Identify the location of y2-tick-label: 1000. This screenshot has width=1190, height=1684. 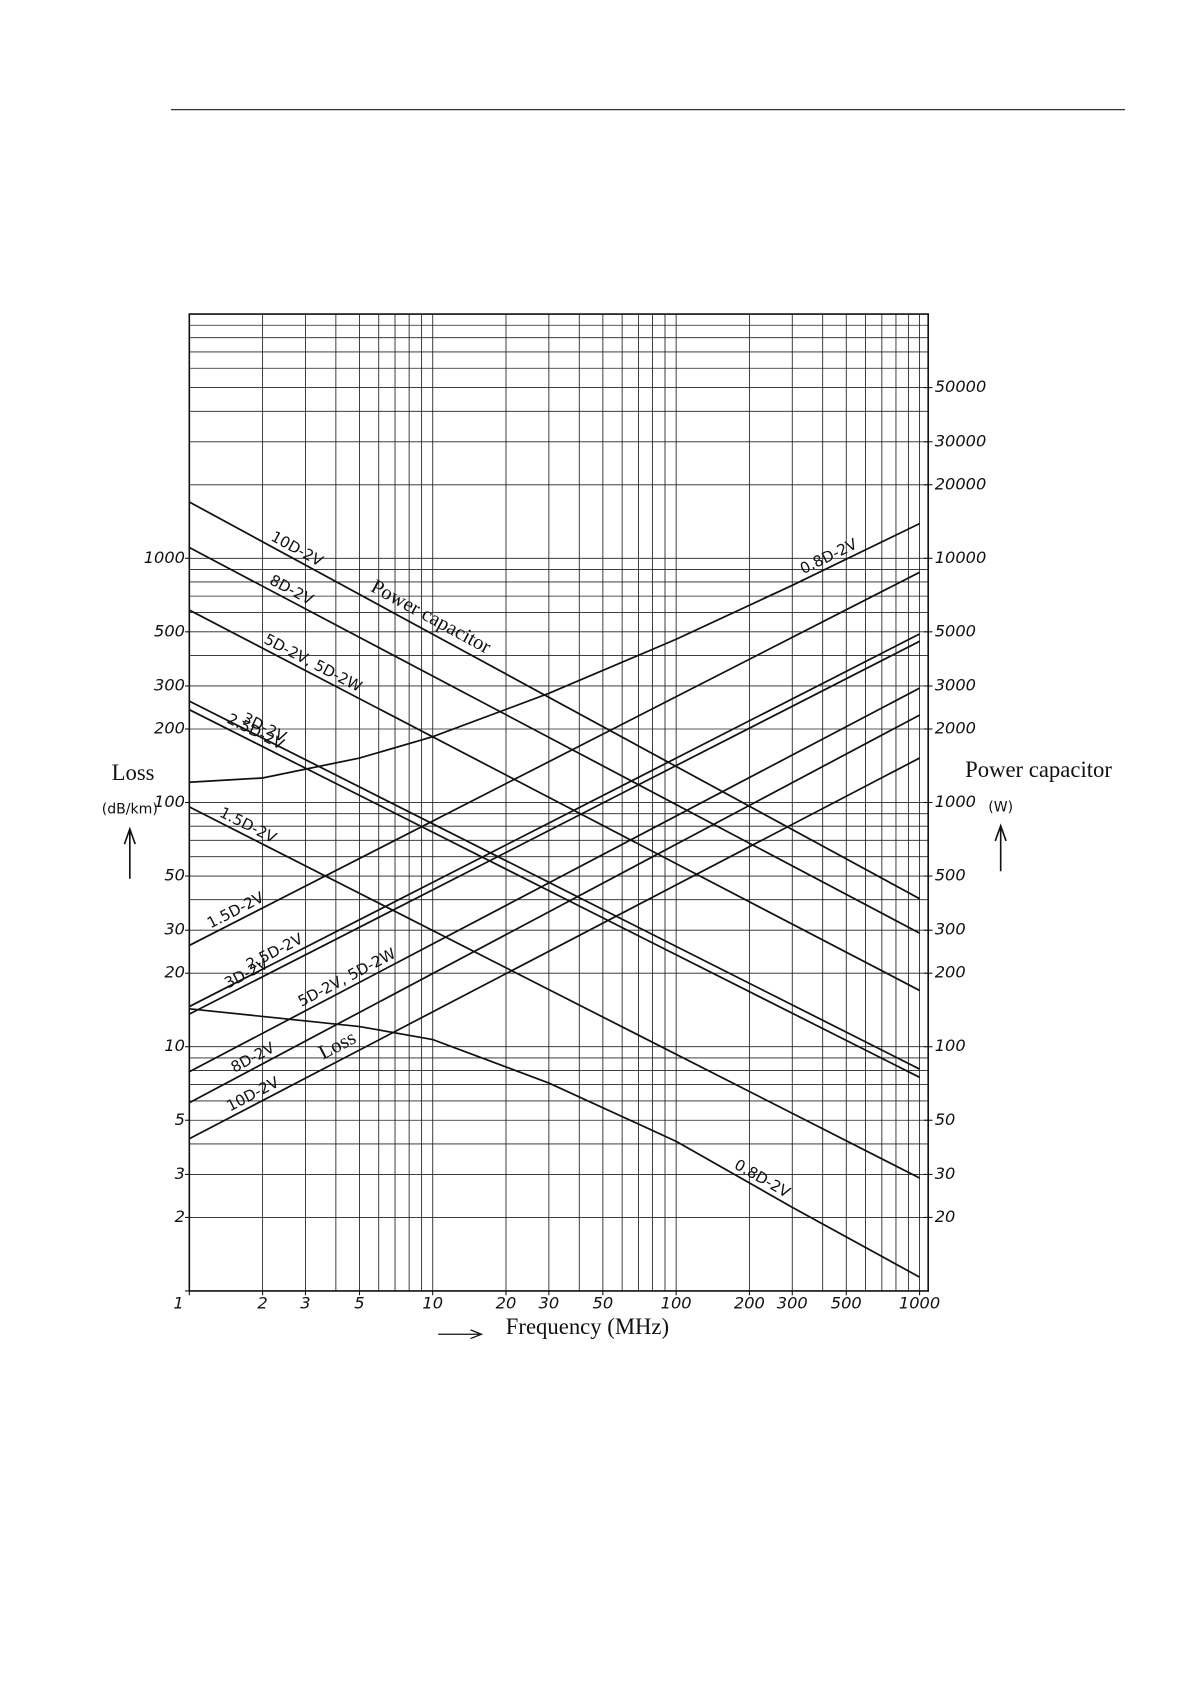
(955, 801).